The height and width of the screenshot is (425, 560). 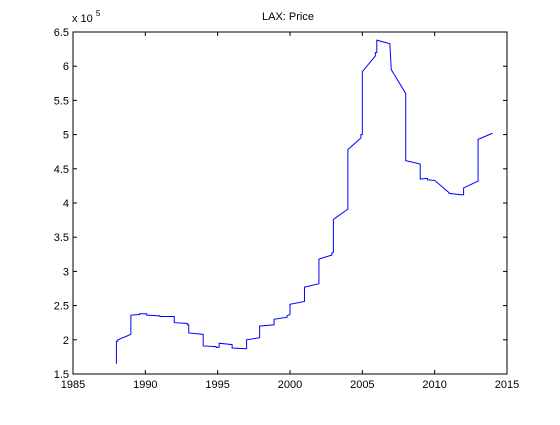 I want to click on x-tick-label: 1985, so click(x=73, y=385).